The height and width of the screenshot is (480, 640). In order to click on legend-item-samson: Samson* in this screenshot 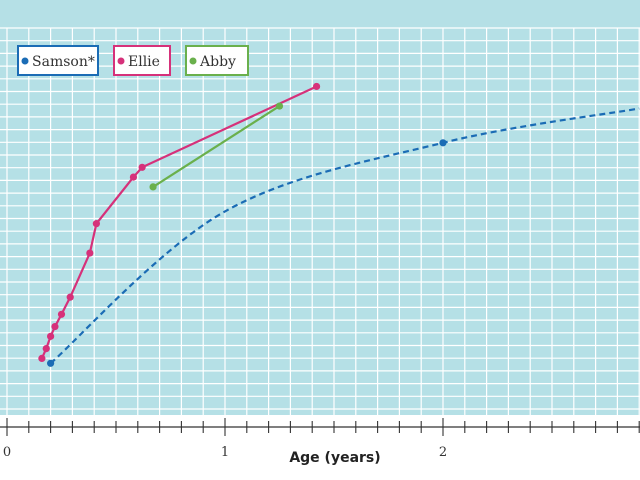, I will do `click(58, 60)`.